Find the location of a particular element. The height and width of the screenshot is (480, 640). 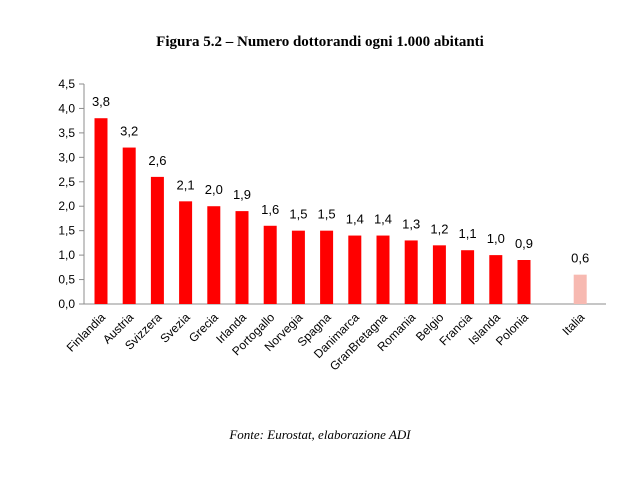

y-tick-label: 0,5 is located at coordinates (66, 280).